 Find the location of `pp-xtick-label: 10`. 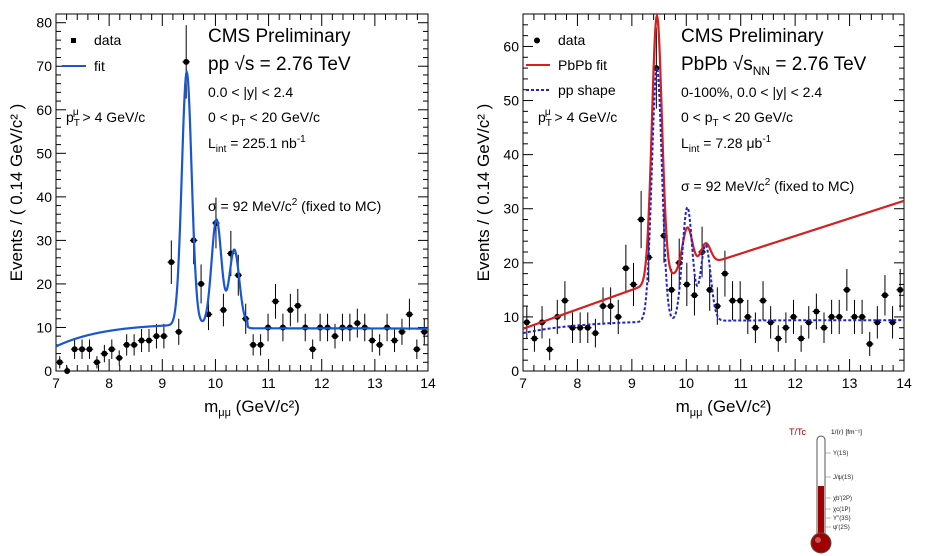

pp-xtick-label: 10 is located at coordinates (216, 383).